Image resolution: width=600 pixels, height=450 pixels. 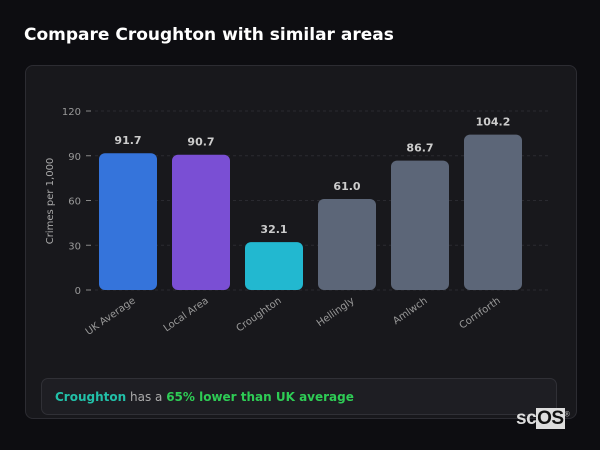 I want to click on y-tick-label: 120, so click(x=71, y=112).